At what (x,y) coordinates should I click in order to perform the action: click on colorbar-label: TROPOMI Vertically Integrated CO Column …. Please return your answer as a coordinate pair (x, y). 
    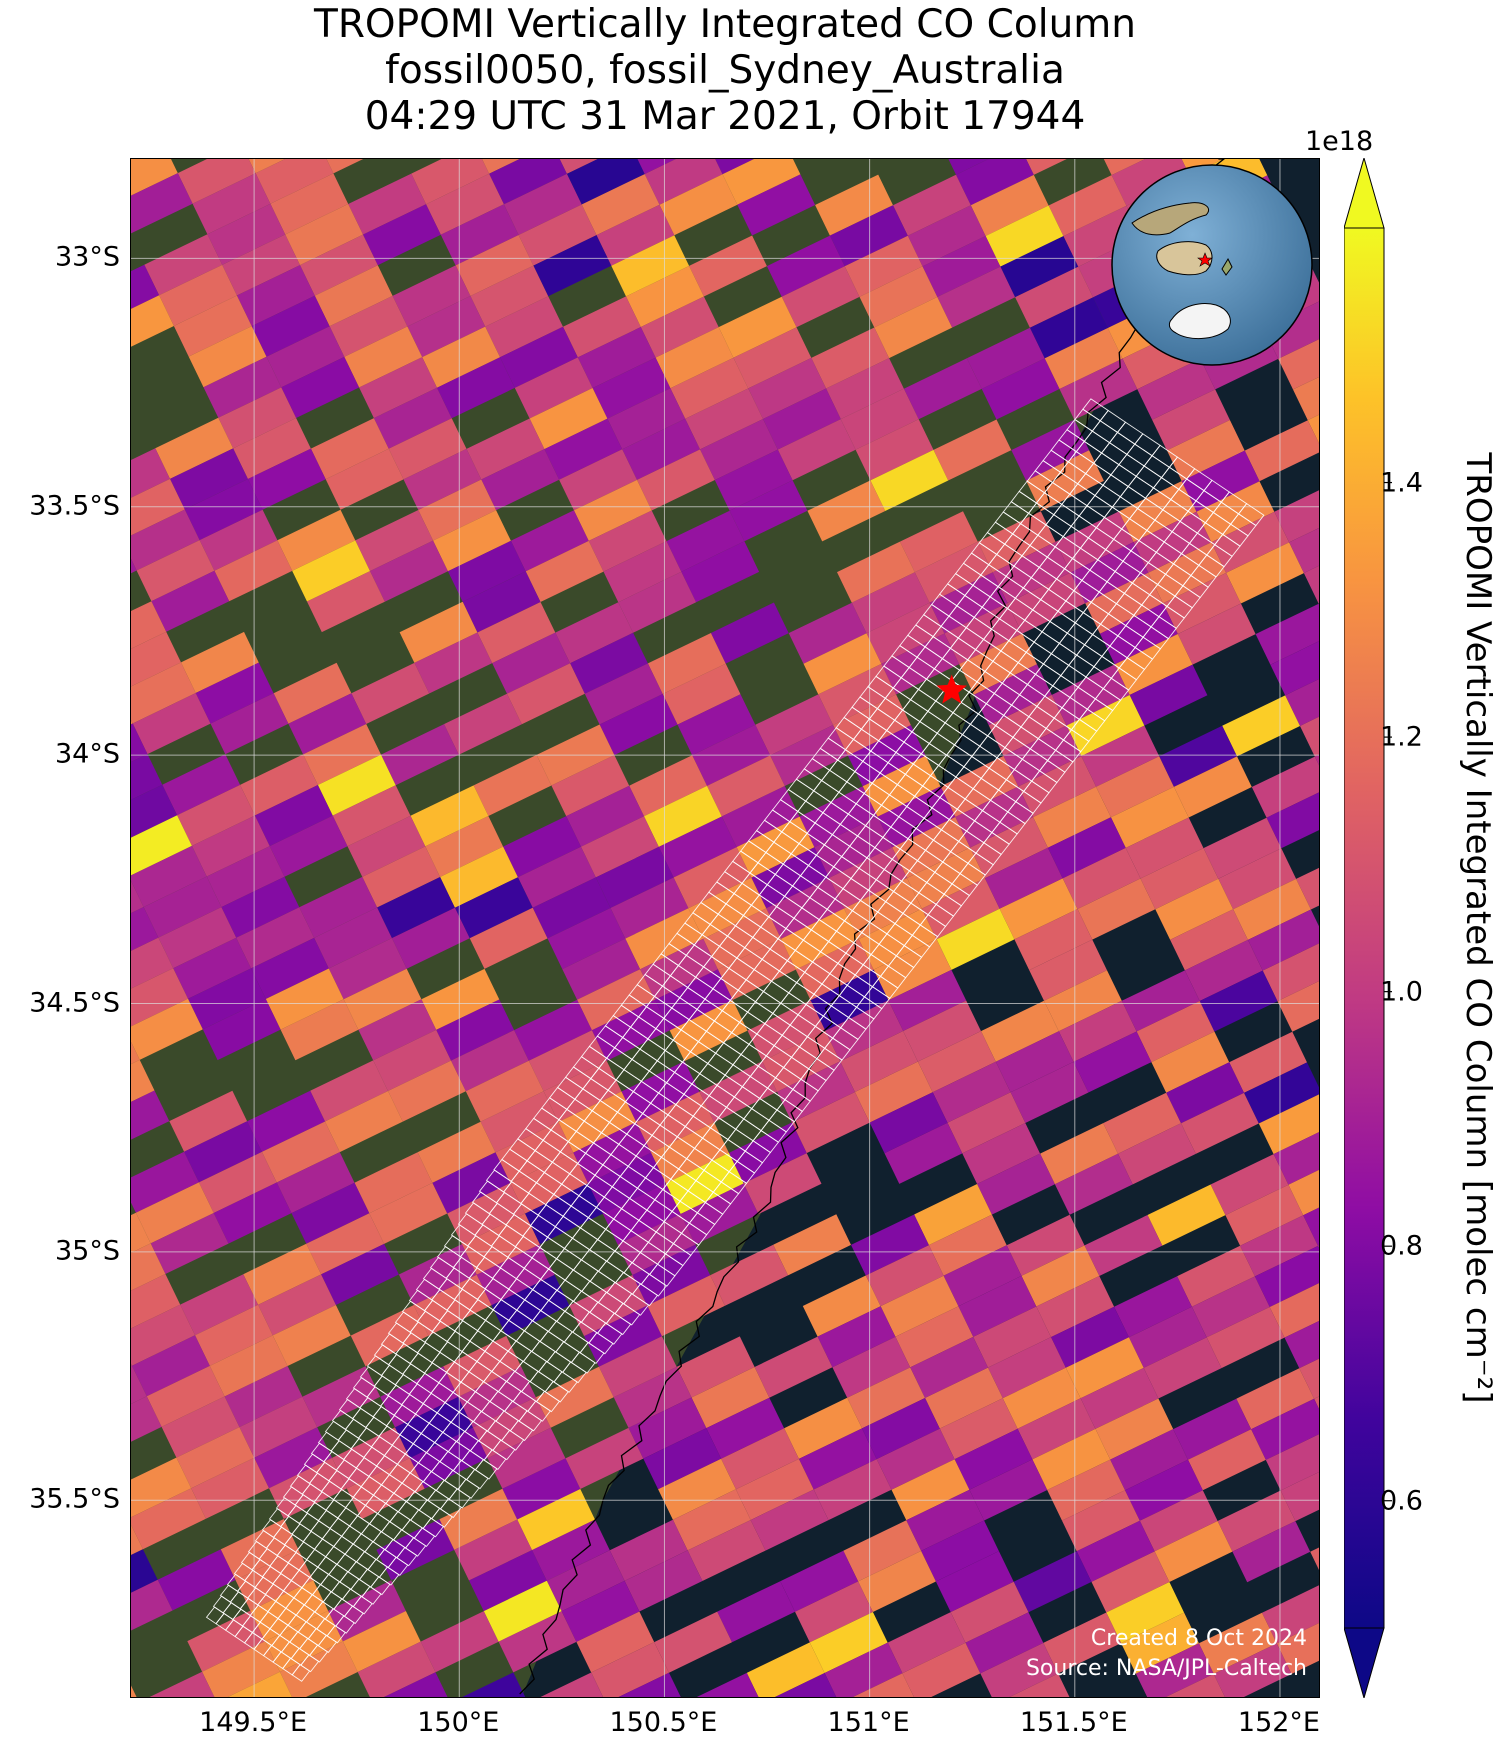
    Looking at the image, I should click on (1478, 928).